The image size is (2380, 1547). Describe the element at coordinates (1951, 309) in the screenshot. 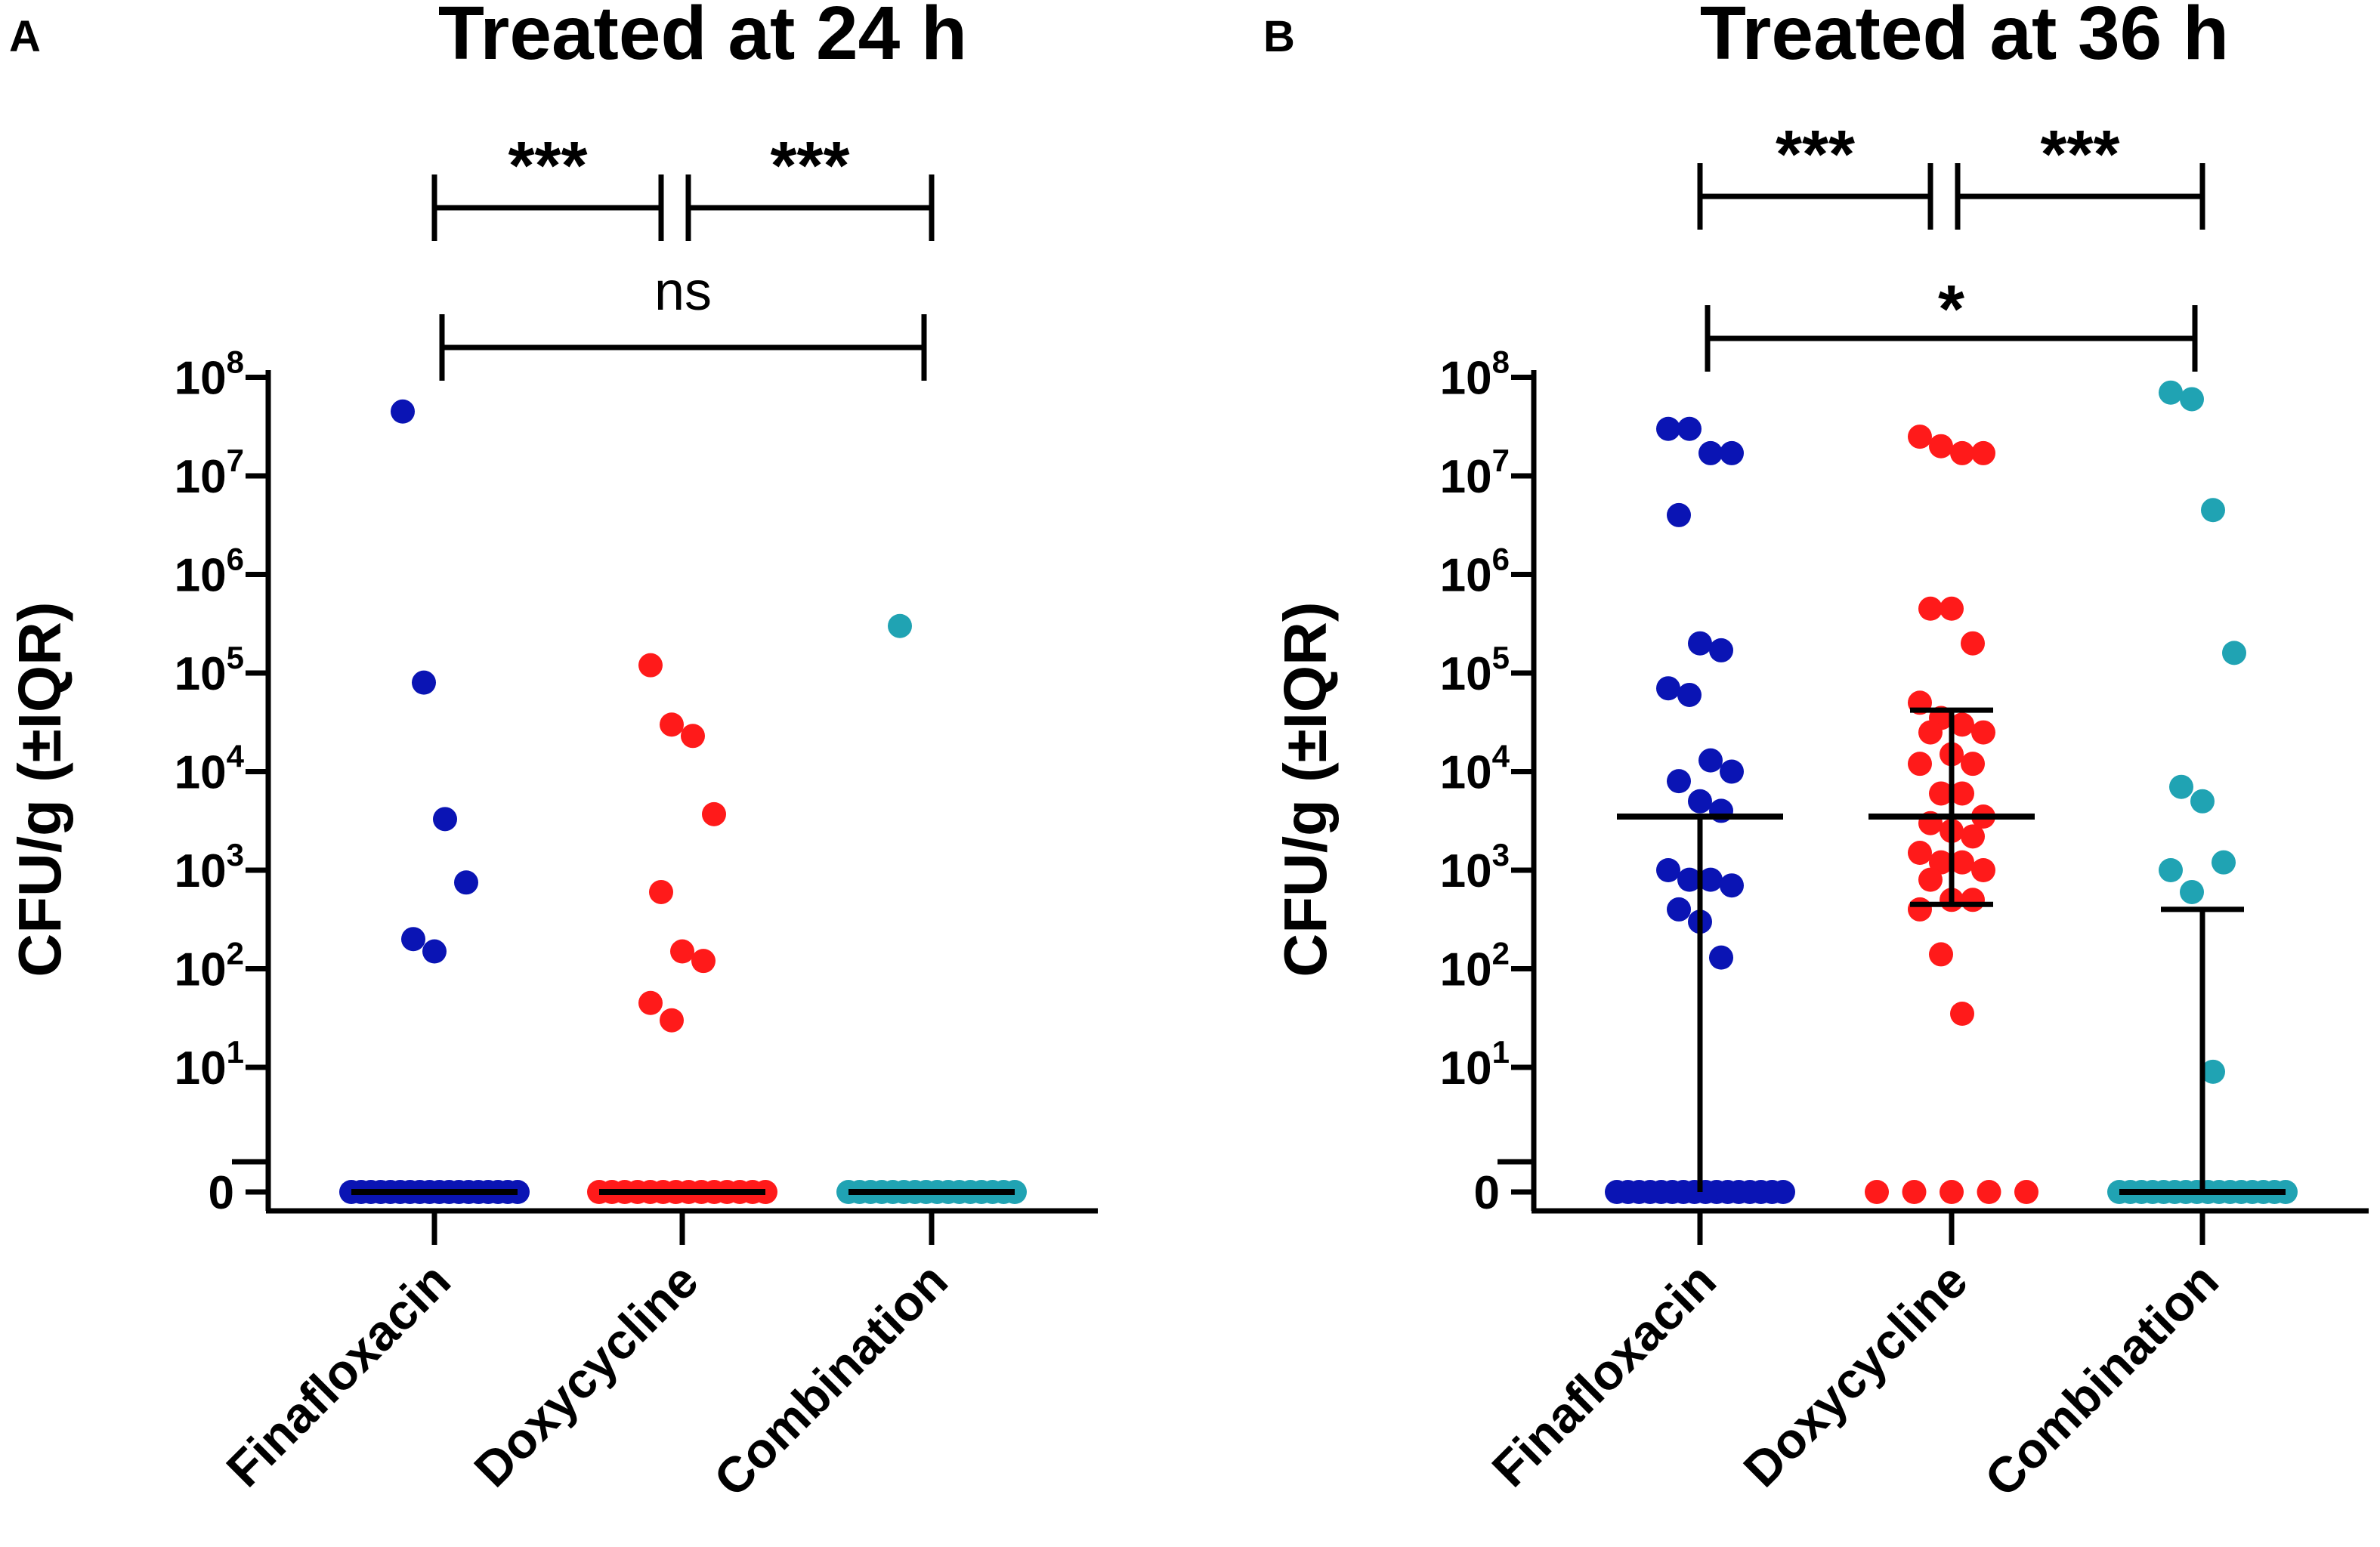

I see `significance-label: *` at that location.